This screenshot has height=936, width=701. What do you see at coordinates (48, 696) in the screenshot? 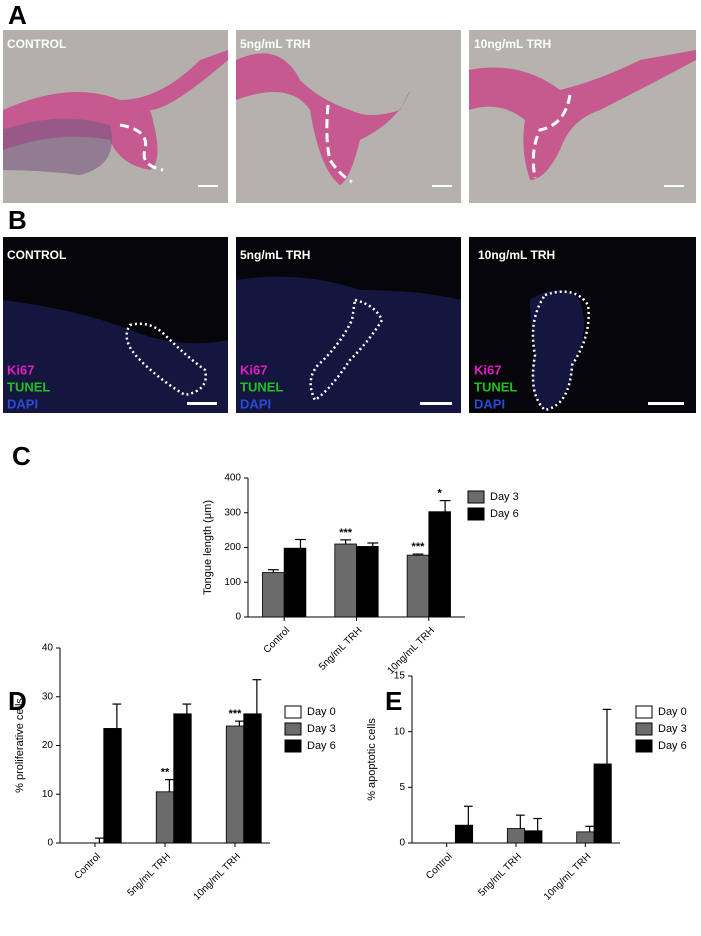
I see `y-tick-label: 30` at bounding box center [48, 696].